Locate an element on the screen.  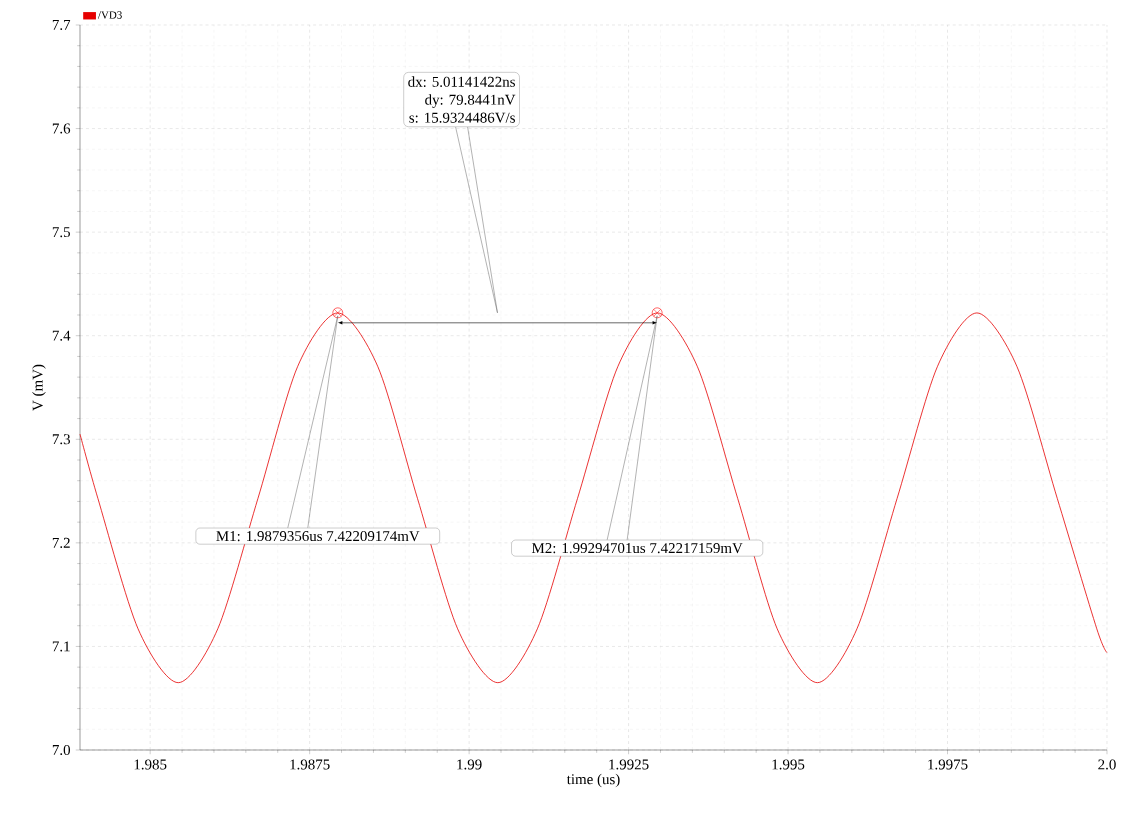
y-tick-label: 7.3 is located at coordinates (61, 439).